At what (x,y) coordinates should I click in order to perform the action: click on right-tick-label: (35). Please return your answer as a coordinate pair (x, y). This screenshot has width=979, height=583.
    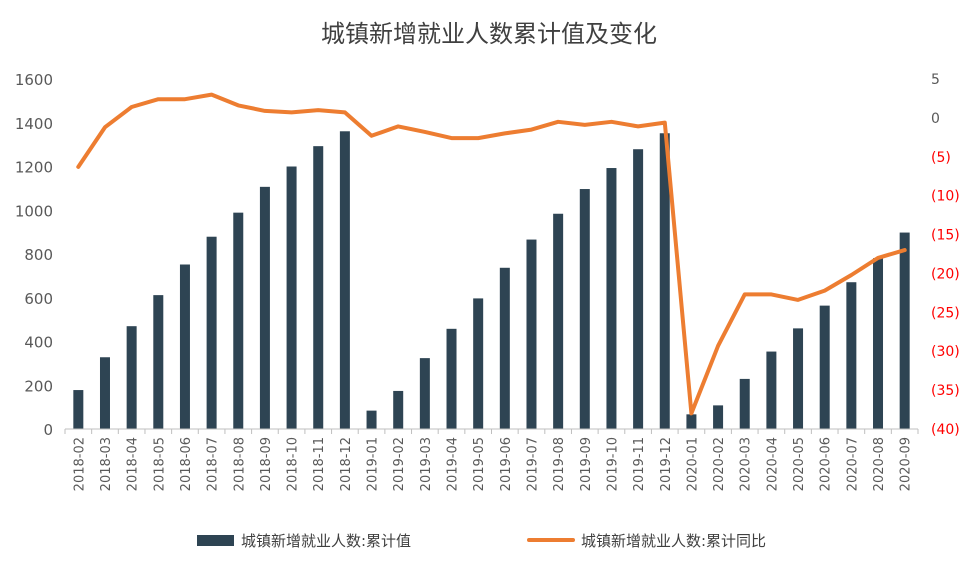
    Looking at the image, I should click on (945, 391).